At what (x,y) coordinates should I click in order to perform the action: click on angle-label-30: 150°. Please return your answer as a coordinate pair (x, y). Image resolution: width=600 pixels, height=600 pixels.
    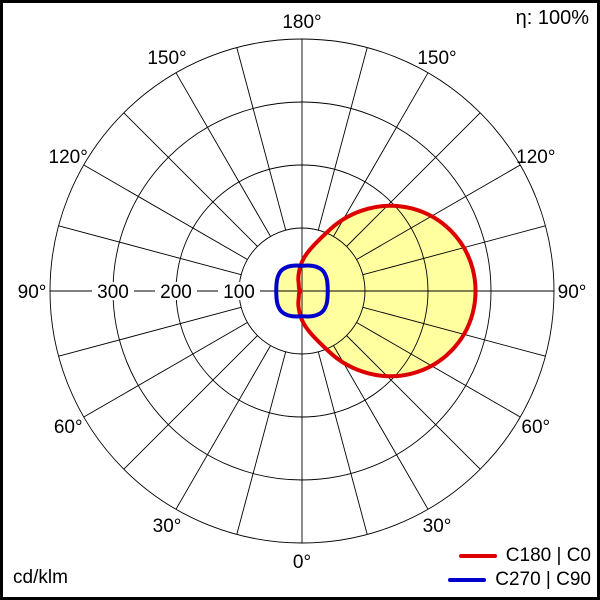
    Looking at the image, I should click on (436, 58).